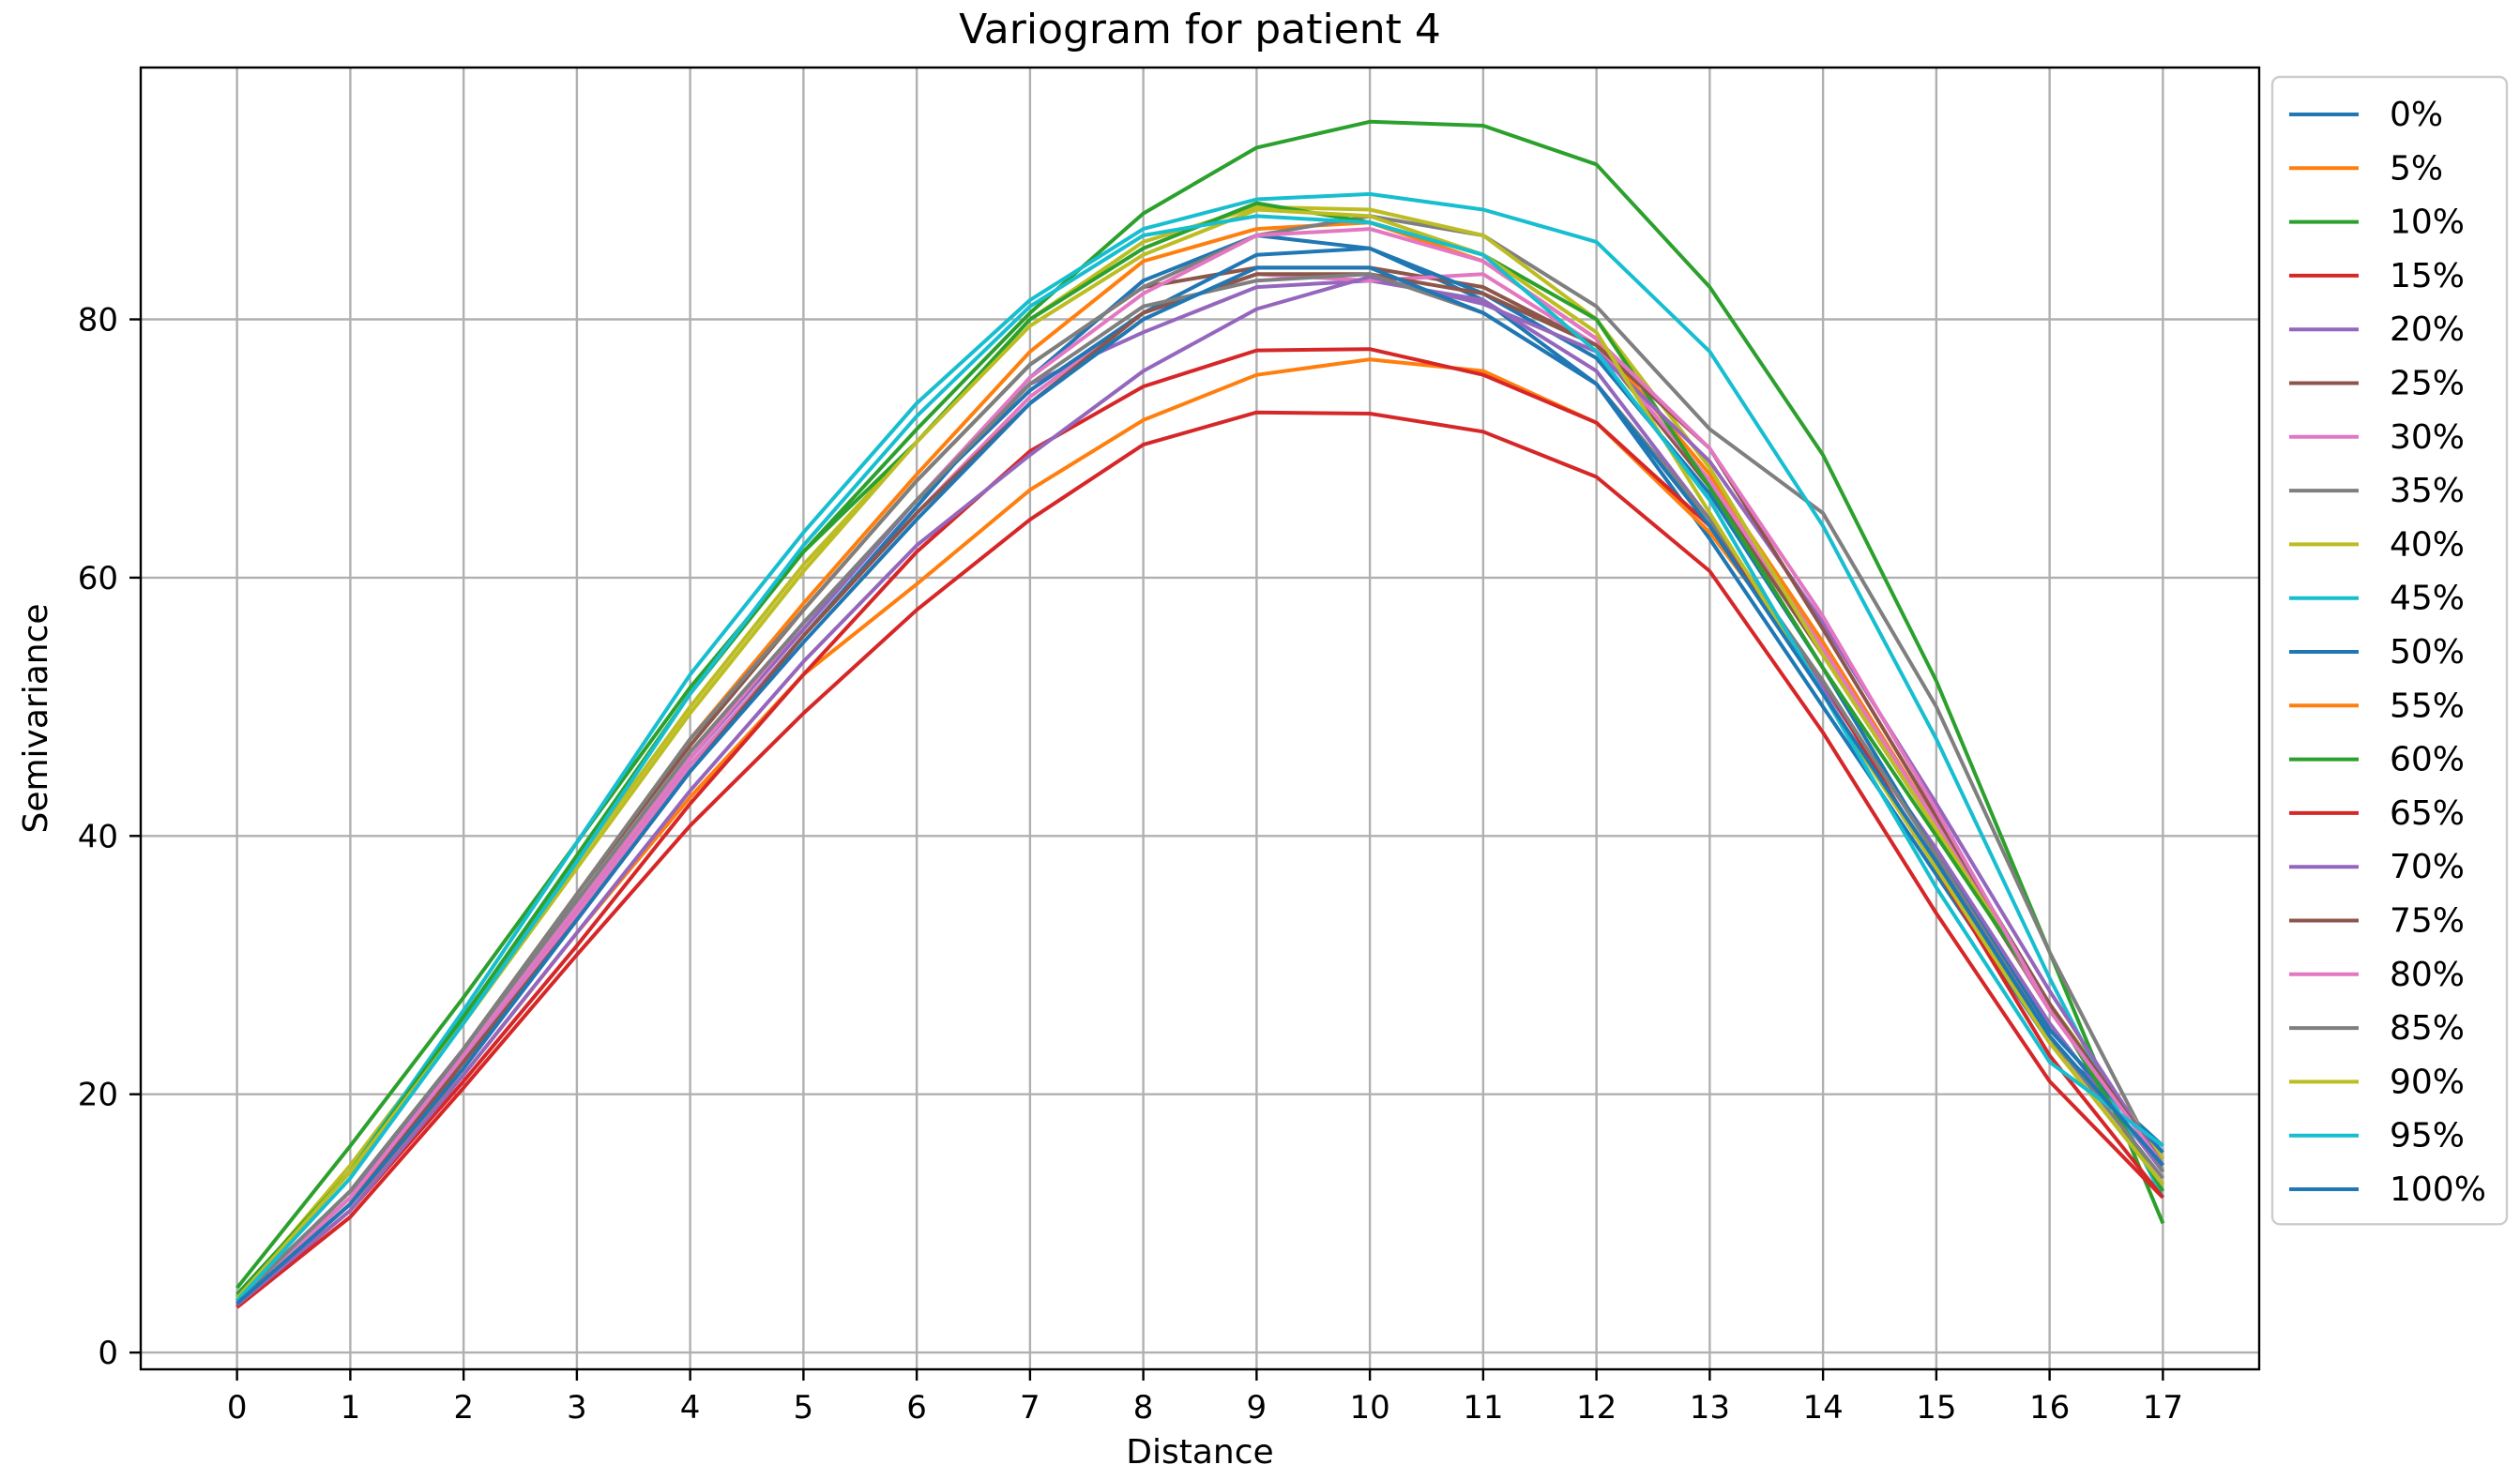 The height and width of the screenshot is (1480, 2520). What do you see at coordinates (2049, 1408) in the screenshot?
I see `x-tick-label: 16` at bounding box center [2049, 1408].